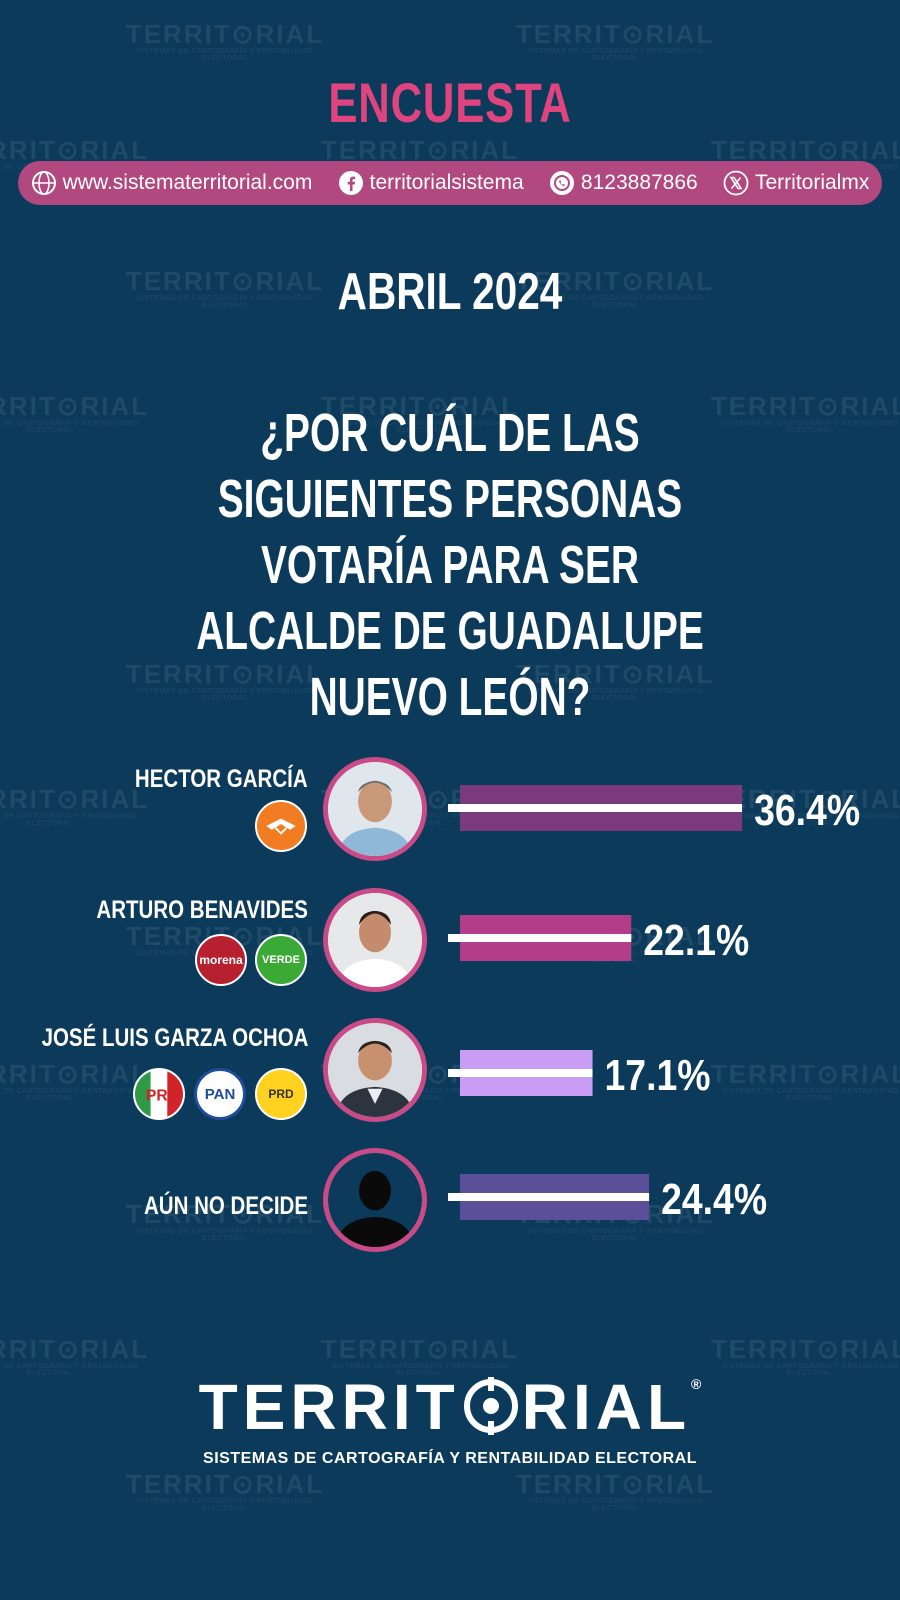 The height and width of the screenshot is (1600, 900). Describe the element at coordinates (807, 810) in the screenshot. I see `value-label-1: 36.4%` at that location.